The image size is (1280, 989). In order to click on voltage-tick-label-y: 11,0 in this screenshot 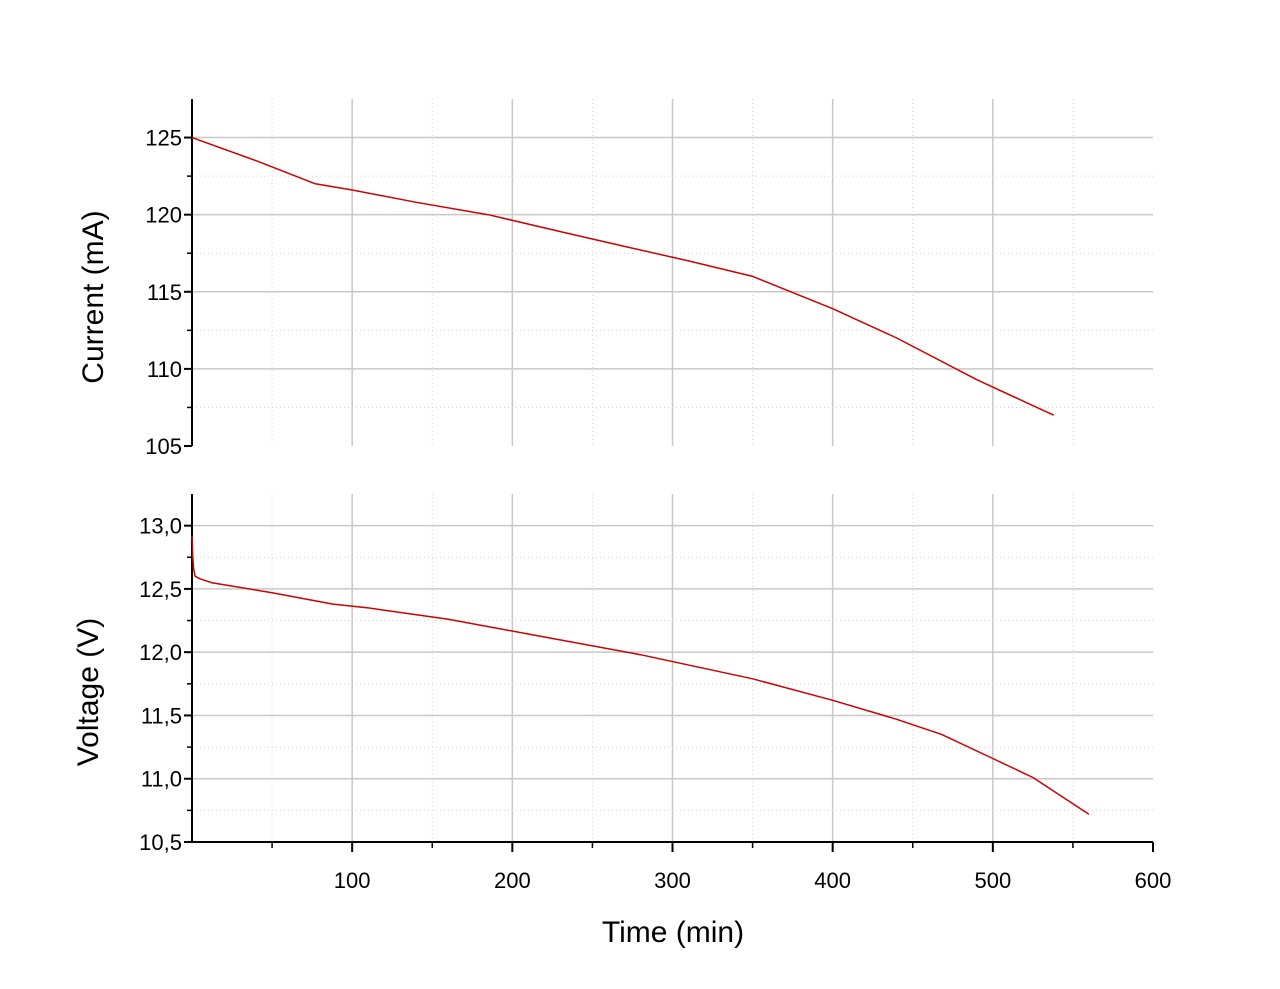, I will do `click(161, 779)`.